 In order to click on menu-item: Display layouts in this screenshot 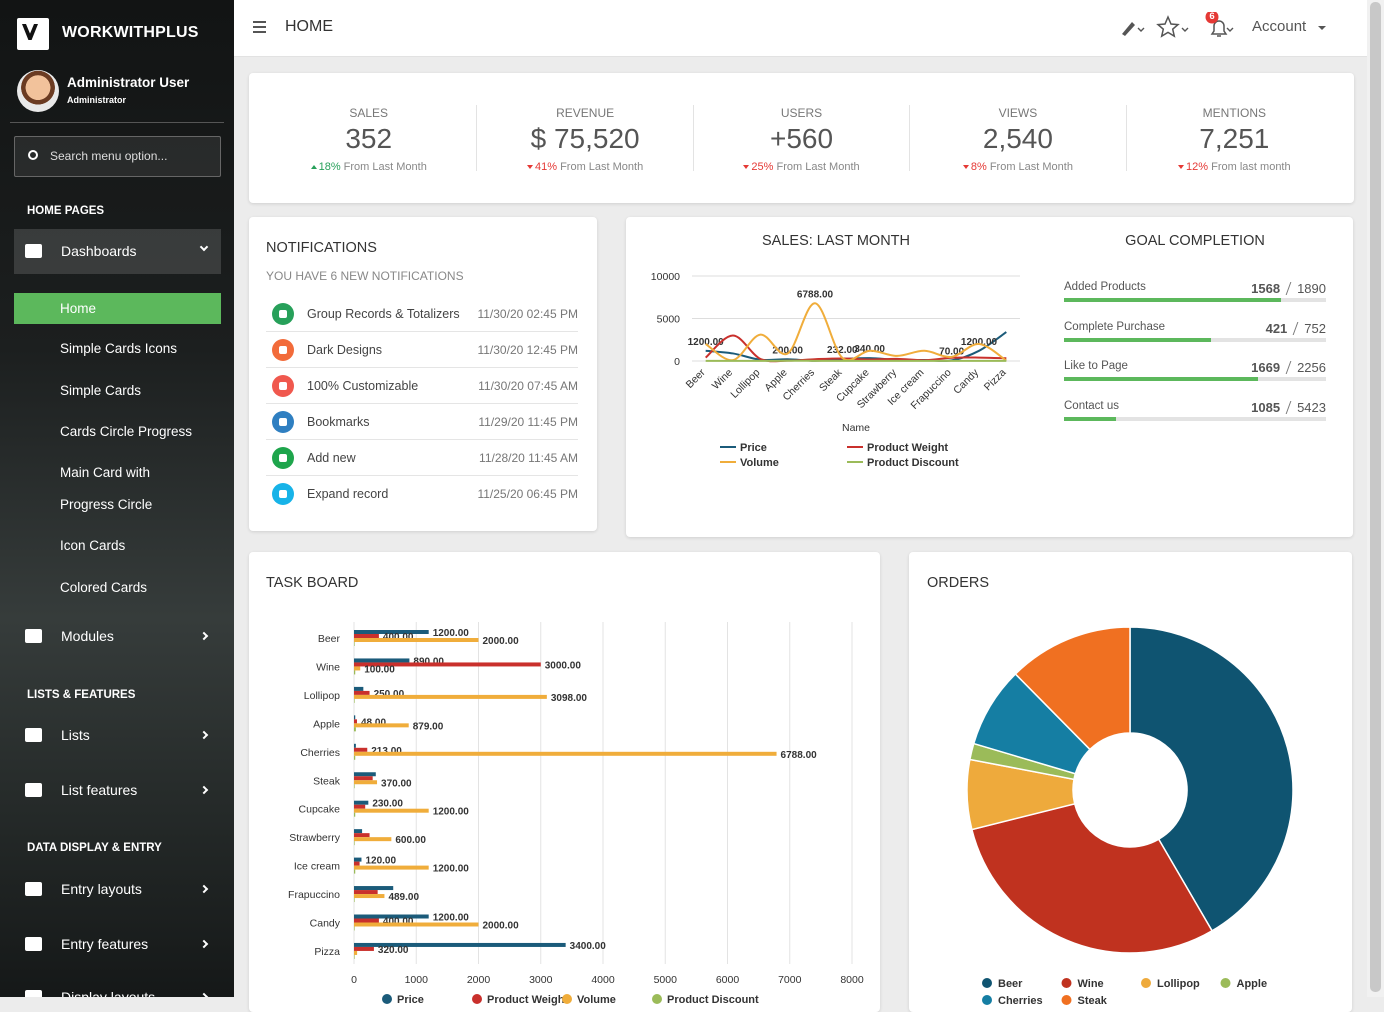, I will do `click(117, 986)`.